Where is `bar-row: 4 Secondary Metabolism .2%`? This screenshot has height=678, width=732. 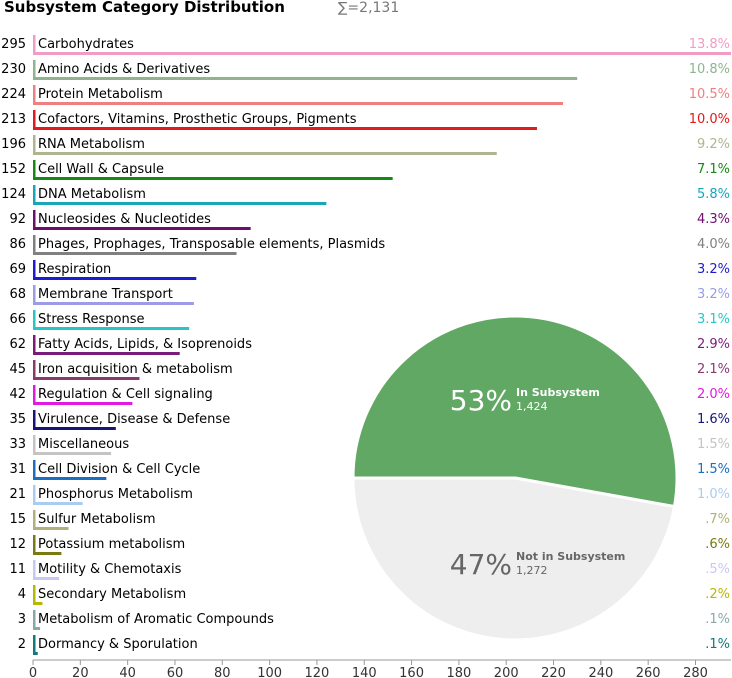 bar-row: 4 Secondary Metabolism .2% is located at coordinates (374, 595).